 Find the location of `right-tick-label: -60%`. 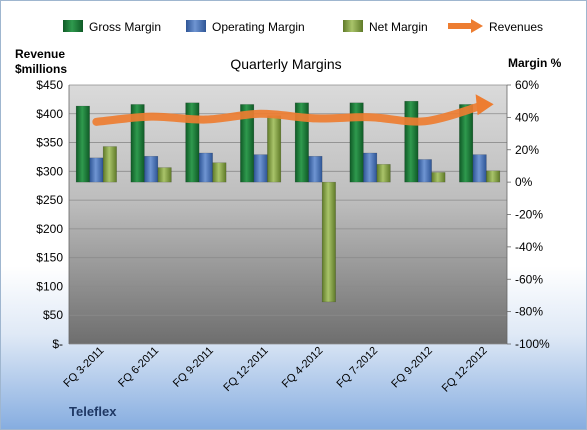

right-tick-label: -60% is located at coordinates (529, 279).